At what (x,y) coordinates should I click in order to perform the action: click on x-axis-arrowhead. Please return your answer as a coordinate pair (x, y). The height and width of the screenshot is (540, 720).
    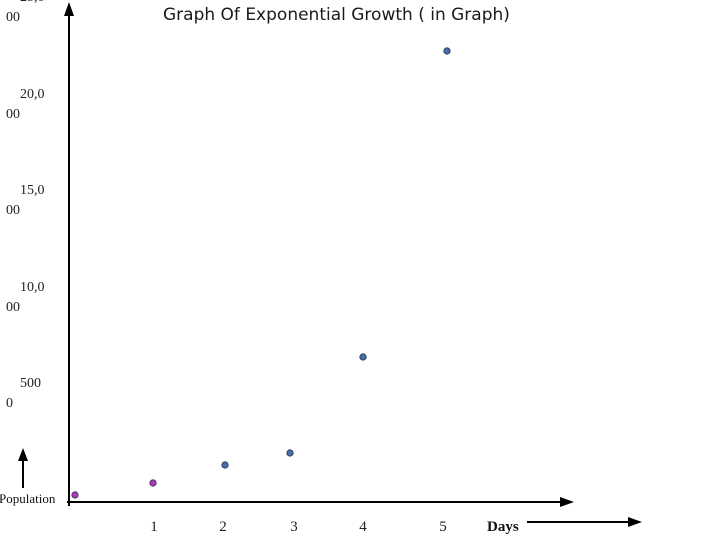
    Looking at the image, I should click on (567, 502).